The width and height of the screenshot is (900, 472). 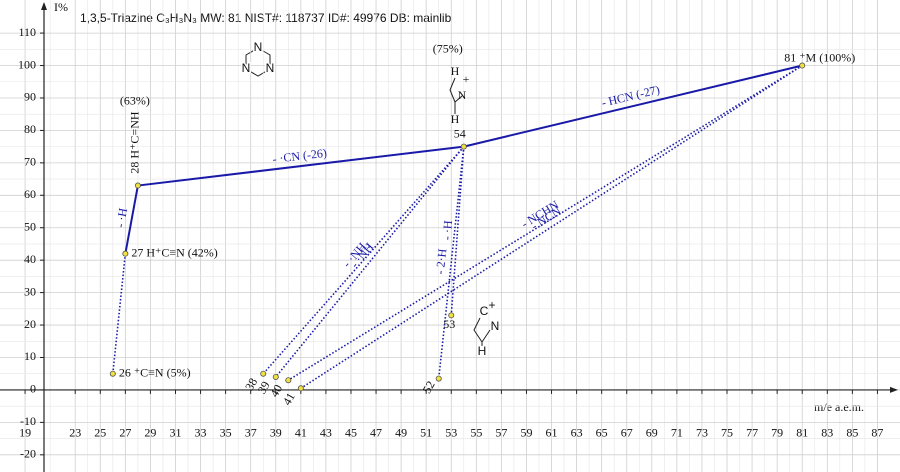 What do you see at coordinates (201, 433) in the screenshot?
I see `x-tick-label: 33` at bounding box center [201, 433].